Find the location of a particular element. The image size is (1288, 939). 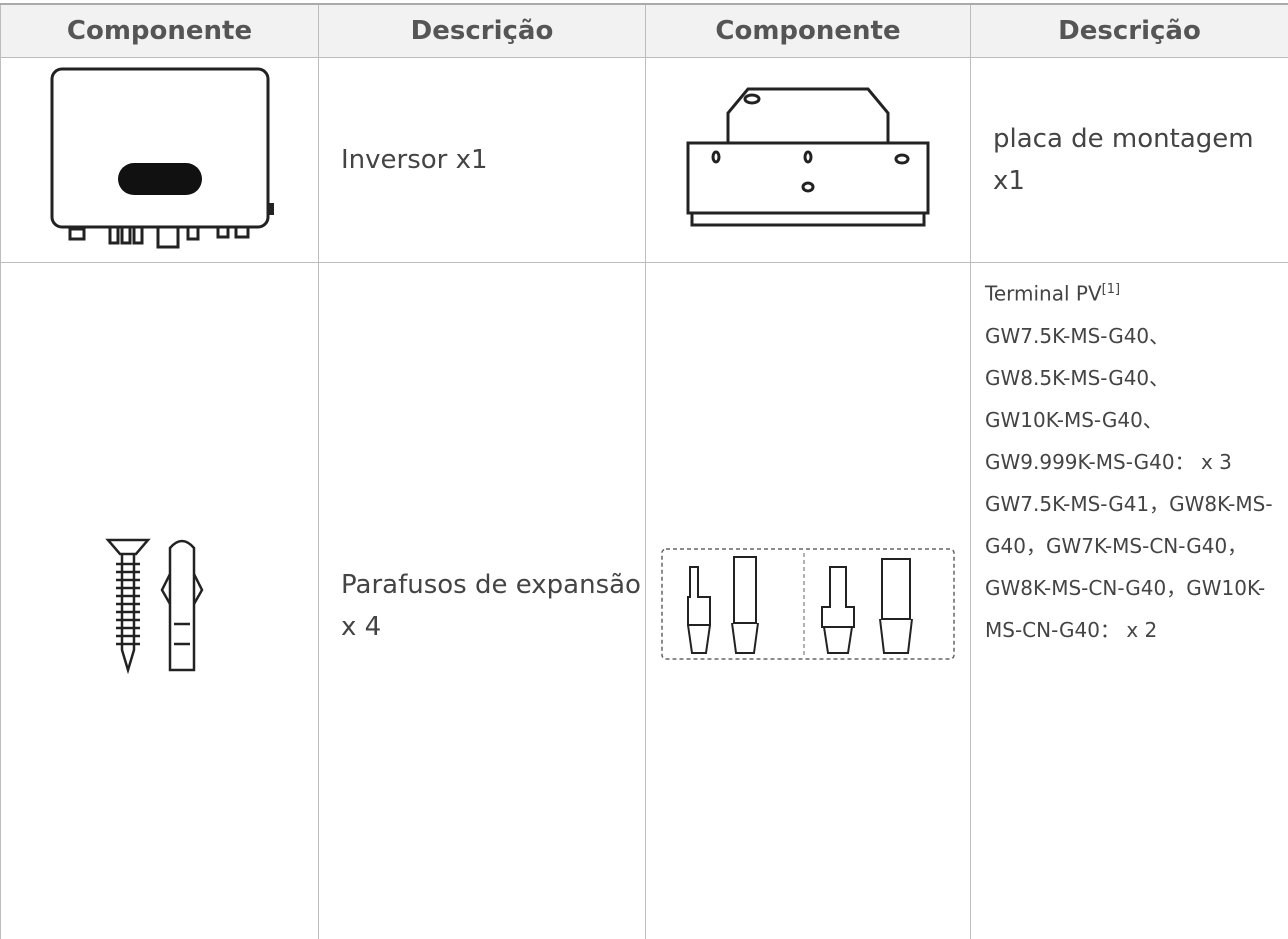

pv-model-line: GW10K-MS-G40、 is located at coordinates (1074, 419).